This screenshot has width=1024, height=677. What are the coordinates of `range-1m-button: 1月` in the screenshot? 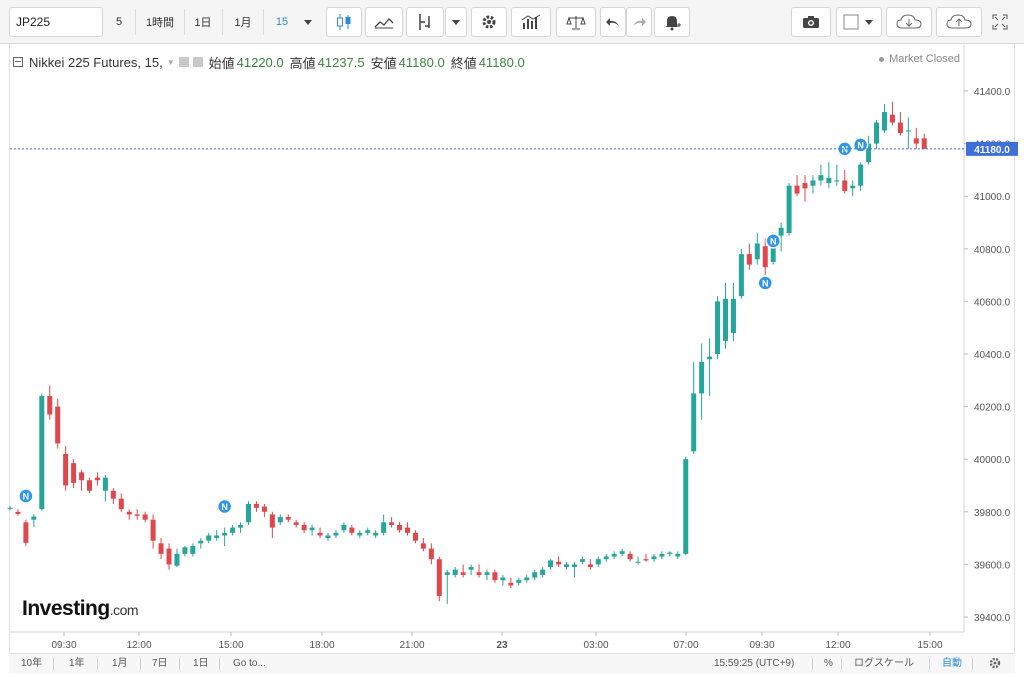 It's located at (120, 663).